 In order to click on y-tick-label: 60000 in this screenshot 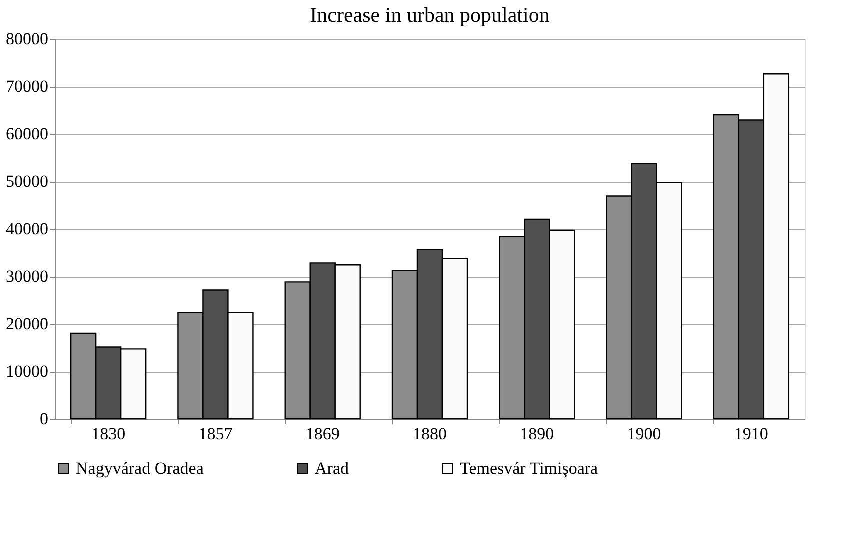, I will do `click(27, 134)`.